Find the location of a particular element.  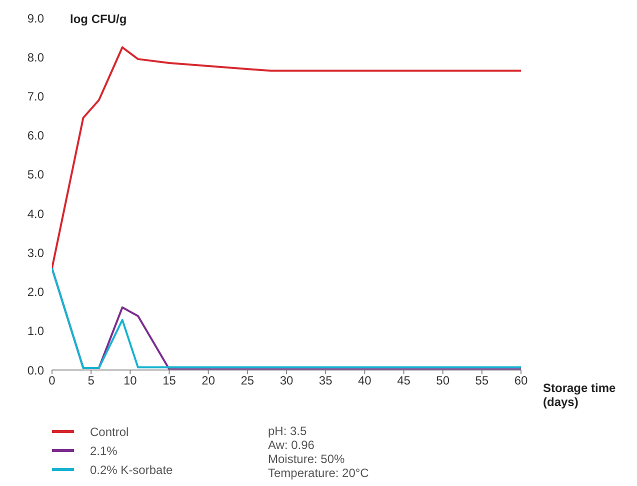

y-tick-label: 9.0 is located at coordinates (35, 18).